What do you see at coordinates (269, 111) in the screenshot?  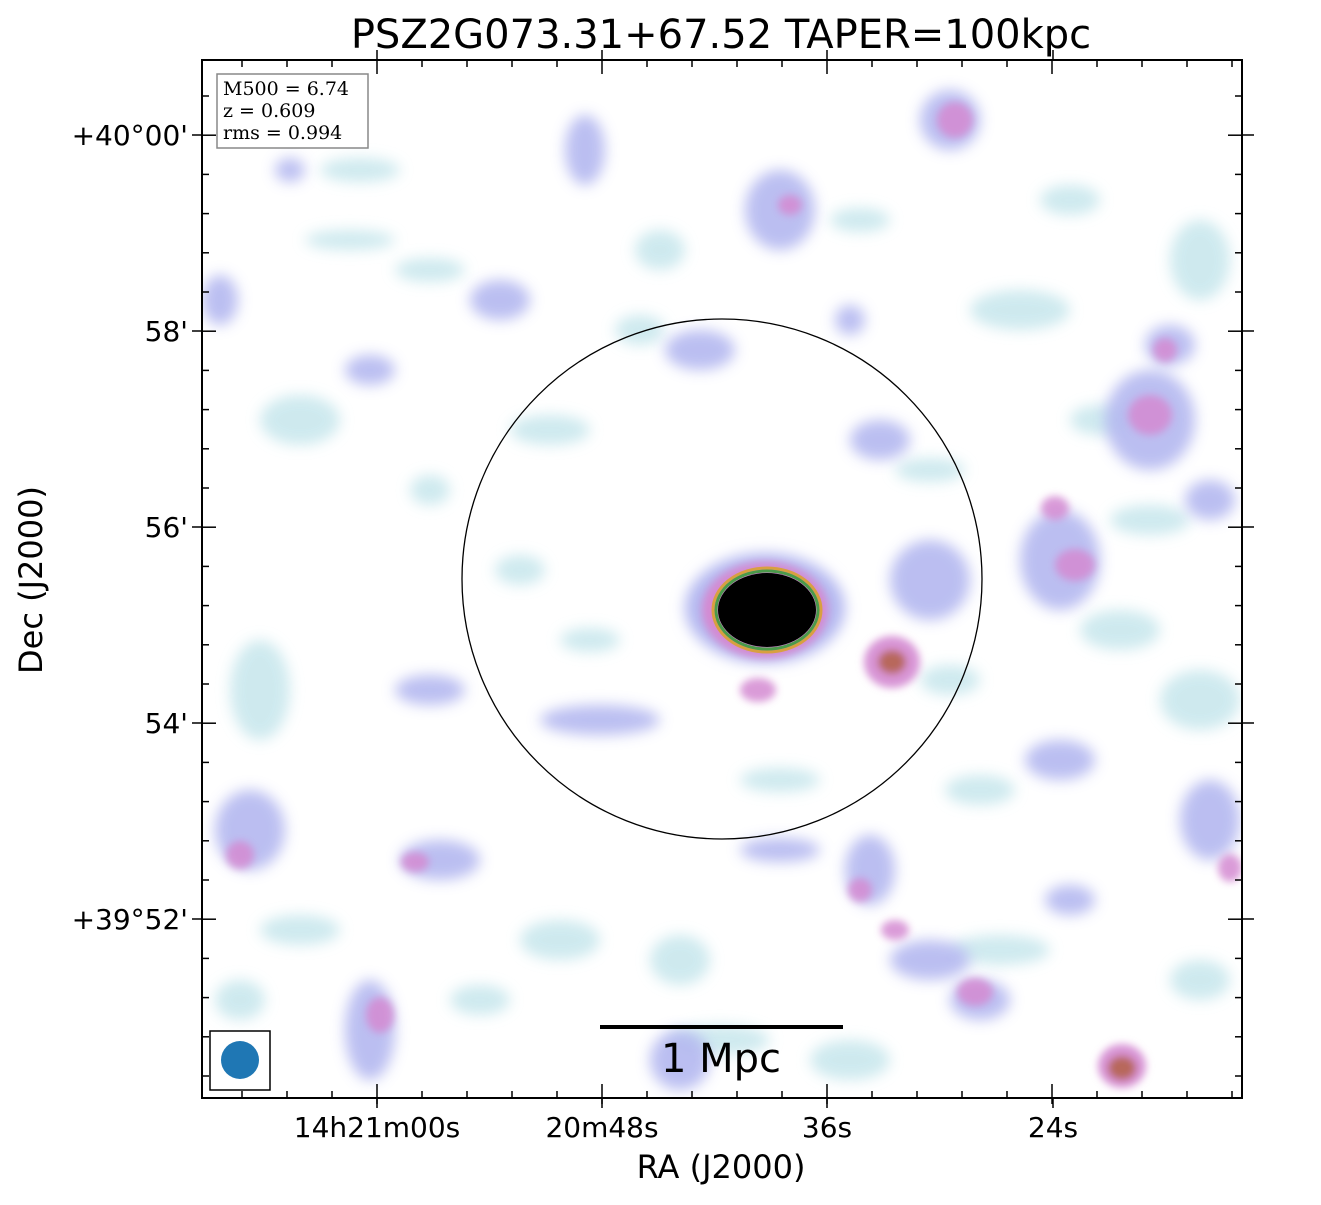 I see `info-redshift: z = 0.609` at bounding box center [269, 111].